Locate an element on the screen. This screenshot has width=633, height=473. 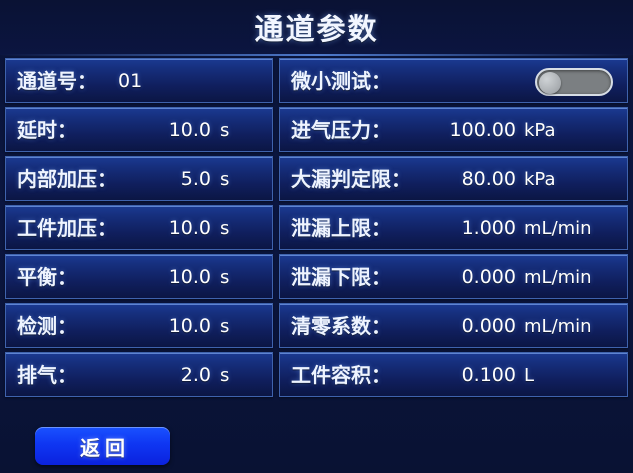
param-row: 内部加压： 5.0 s is located at coordinates (139, 178).